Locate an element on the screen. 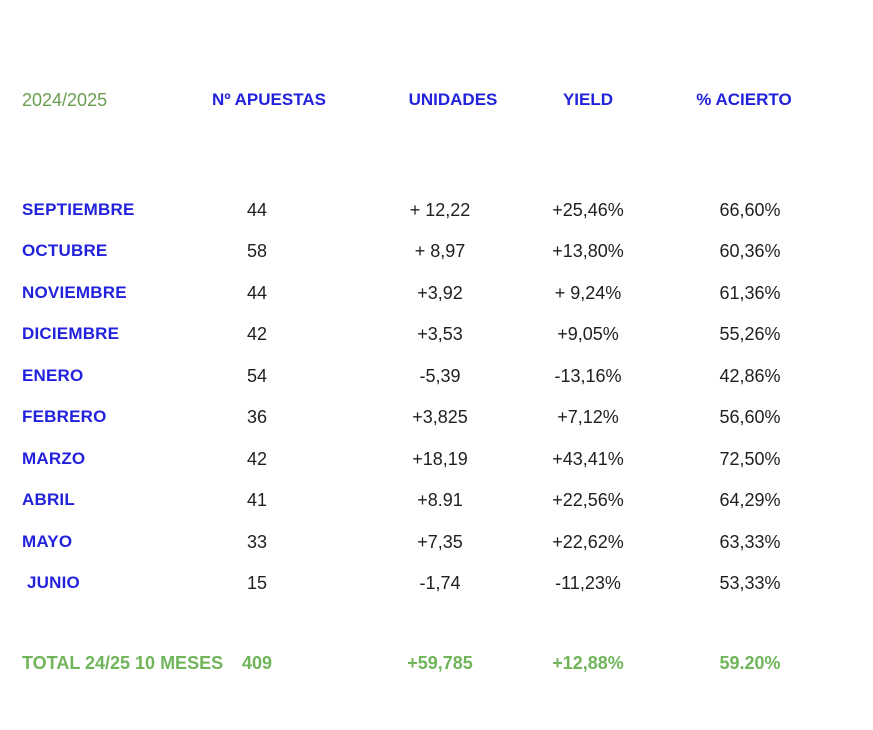 The width and height of the screenshot is (873, 730). table-row-marzo: MARZO 42 +18,19 +43,41% 72,50% is located at coordinates (436, 460).